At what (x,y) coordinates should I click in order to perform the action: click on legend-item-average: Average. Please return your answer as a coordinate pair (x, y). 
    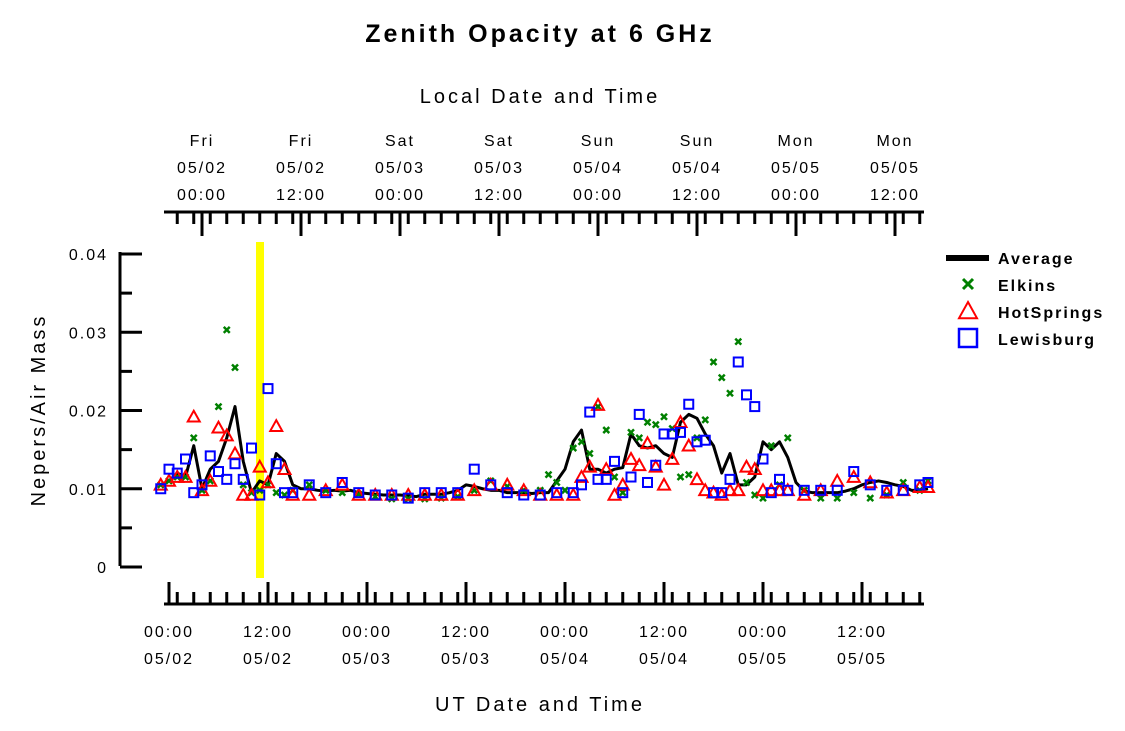
    Looking at the image, I should click on (1010, 259).